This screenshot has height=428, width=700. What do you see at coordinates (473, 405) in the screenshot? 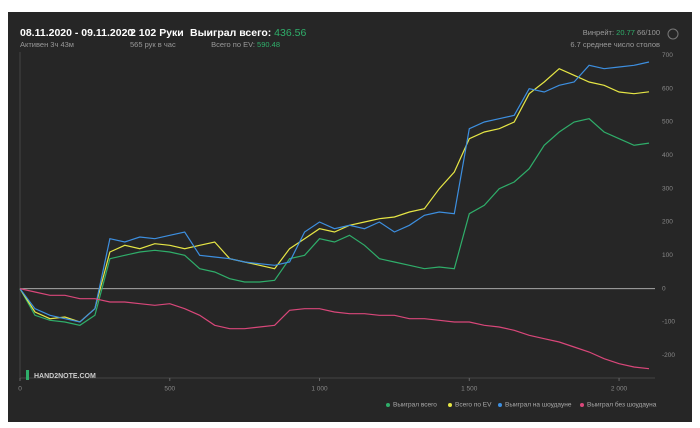
I see `legend-label: Всего по EV` at bounding box center [473, 405].